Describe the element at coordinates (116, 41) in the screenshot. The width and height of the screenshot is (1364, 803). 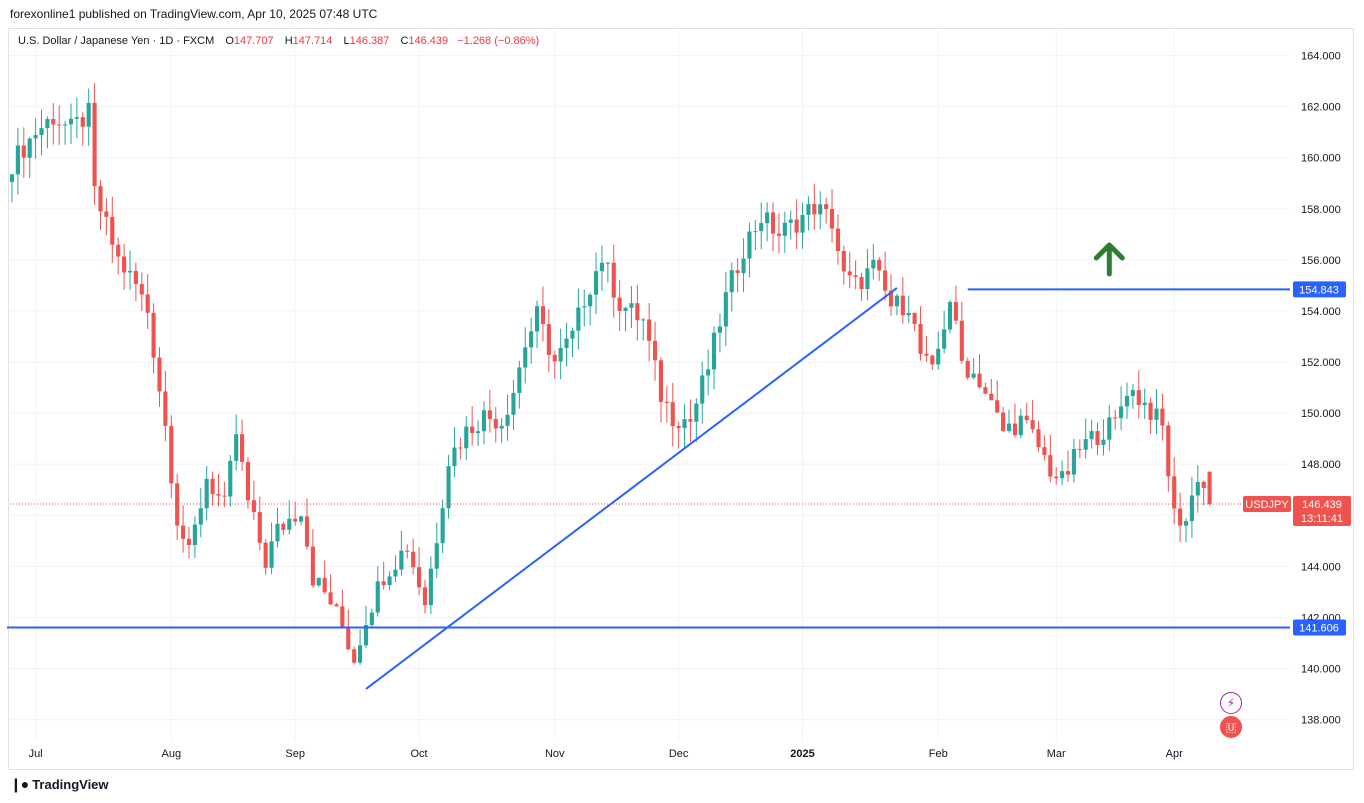
I see `symbol-title: U.S. Dollar / Japanese Yen · 1D · FXCM` at that location.